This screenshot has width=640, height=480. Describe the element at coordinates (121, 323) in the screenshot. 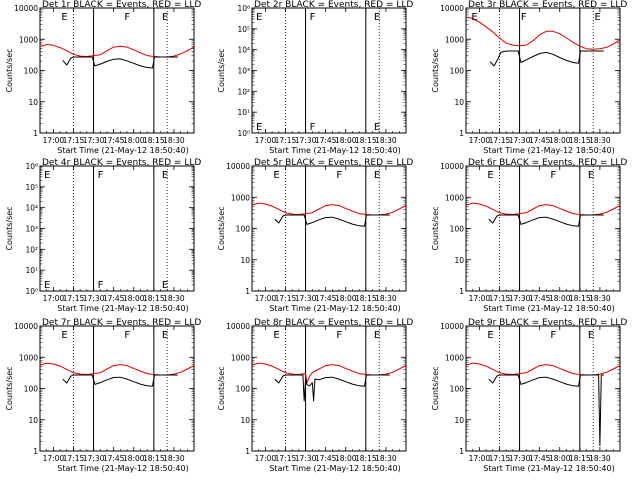

I see `panel-title: Det 7r BLACK = Events, RED = LLD` at that location.